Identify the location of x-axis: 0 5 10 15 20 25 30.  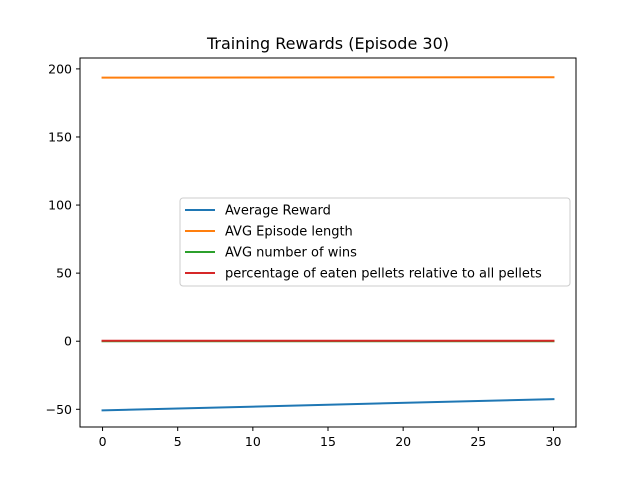
(330, 438).